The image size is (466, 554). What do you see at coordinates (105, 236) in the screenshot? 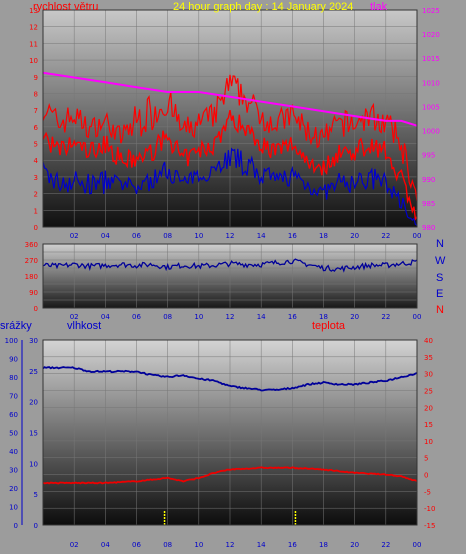
I see `wind-x-tick-label: 04` at bounding box center [105, 236].